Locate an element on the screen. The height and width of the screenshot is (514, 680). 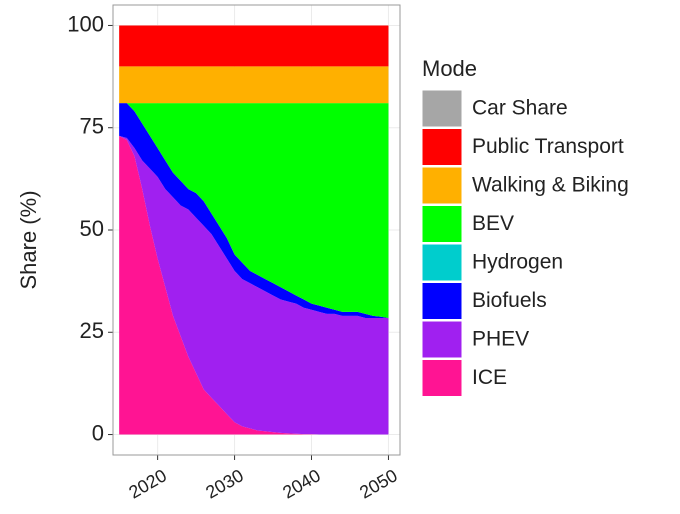
legend-label: Walking & Biking is located at coordinates (550, 185).